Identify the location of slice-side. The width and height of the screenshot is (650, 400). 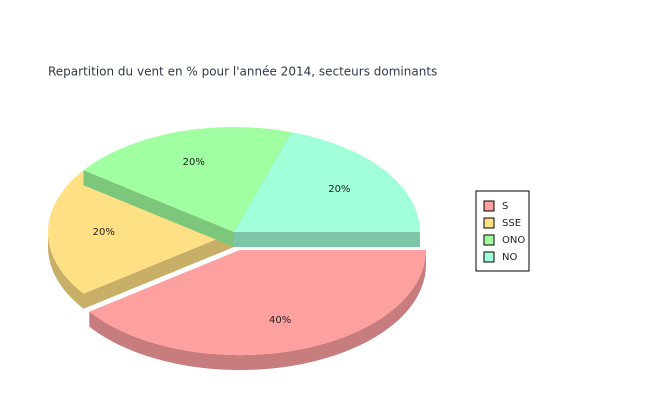
(66, 270).